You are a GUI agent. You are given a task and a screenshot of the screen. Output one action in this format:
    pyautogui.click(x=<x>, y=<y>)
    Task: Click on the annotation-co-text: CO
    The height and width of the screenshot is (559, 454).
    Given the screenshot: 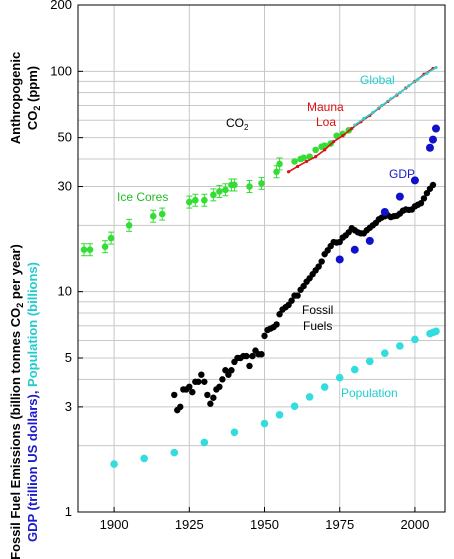 What is the action you would take?
    pyautogui.click(x=235, y=123)
    